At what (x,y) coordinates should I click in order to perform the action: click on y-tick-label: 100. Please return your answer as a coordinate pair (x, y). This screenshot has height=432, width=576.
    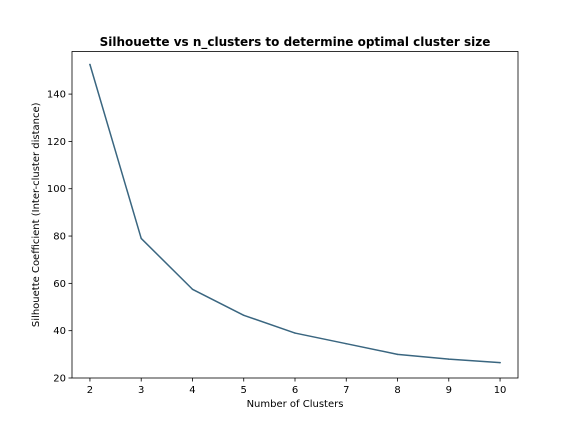
    Looking at the image, I should click on (56, 189).